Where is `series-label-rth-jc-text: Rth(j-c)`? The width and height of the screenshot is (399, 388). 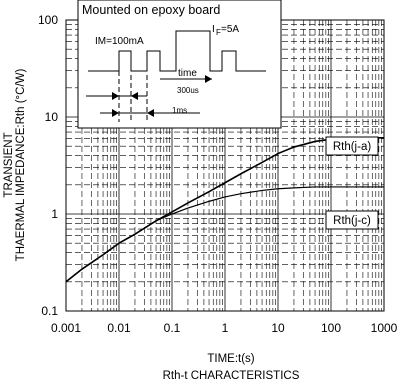
series-label-rth-jc-text: Rth(j-c) is located at coordinates (352, 221).